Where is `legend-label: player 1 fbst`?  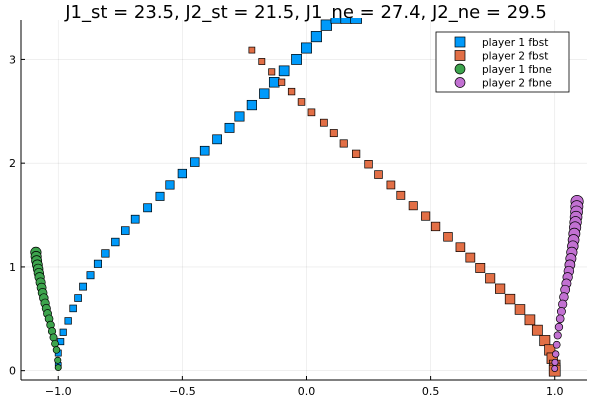
legend-label: player 1 fbst is located at coordinates (515, 43).